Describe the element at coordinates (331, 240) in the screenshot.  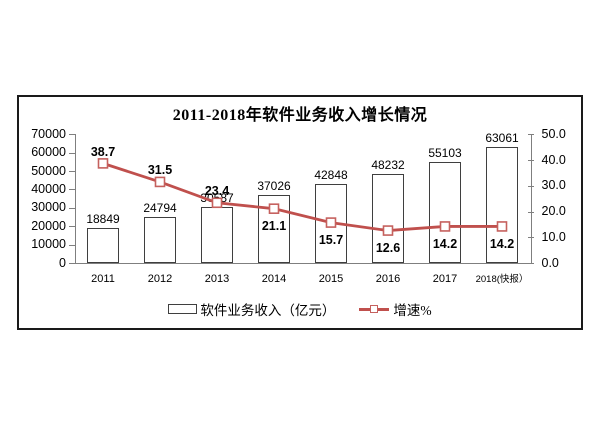
I see `growth-value-label: 15.7` at that location.